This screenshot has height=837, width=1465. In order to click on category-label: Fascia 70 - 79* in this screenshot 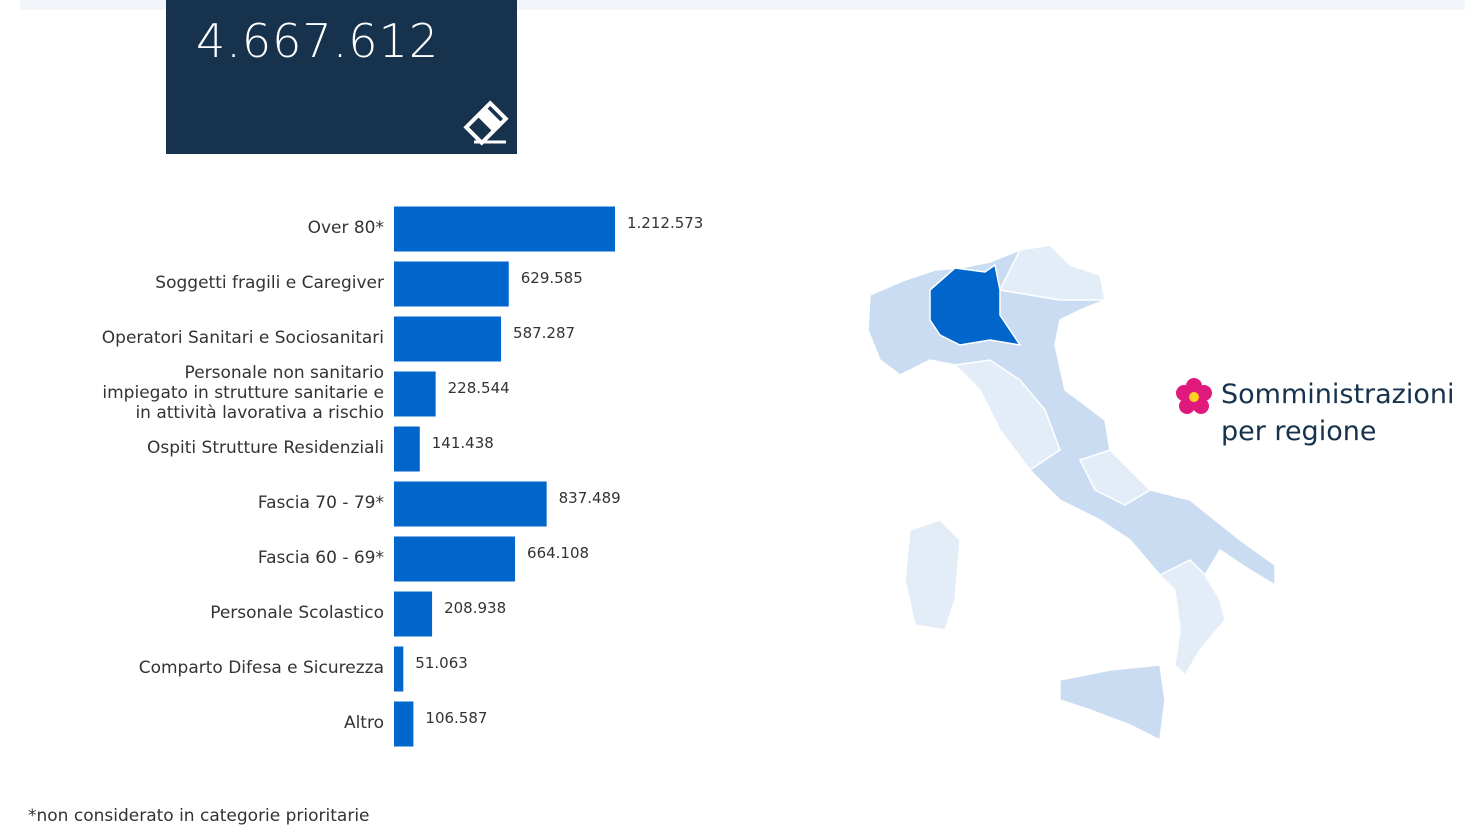, I will do `click(320, 503)`.